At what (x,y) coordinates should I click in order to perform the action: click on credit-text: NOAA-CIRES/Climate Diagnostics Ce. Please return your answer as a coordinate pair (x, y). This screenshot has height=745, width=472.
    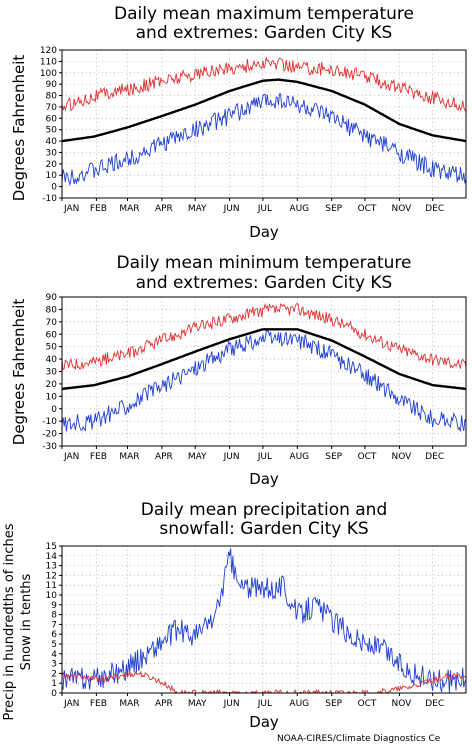
    Looking at the image, I should click on (359, 739).